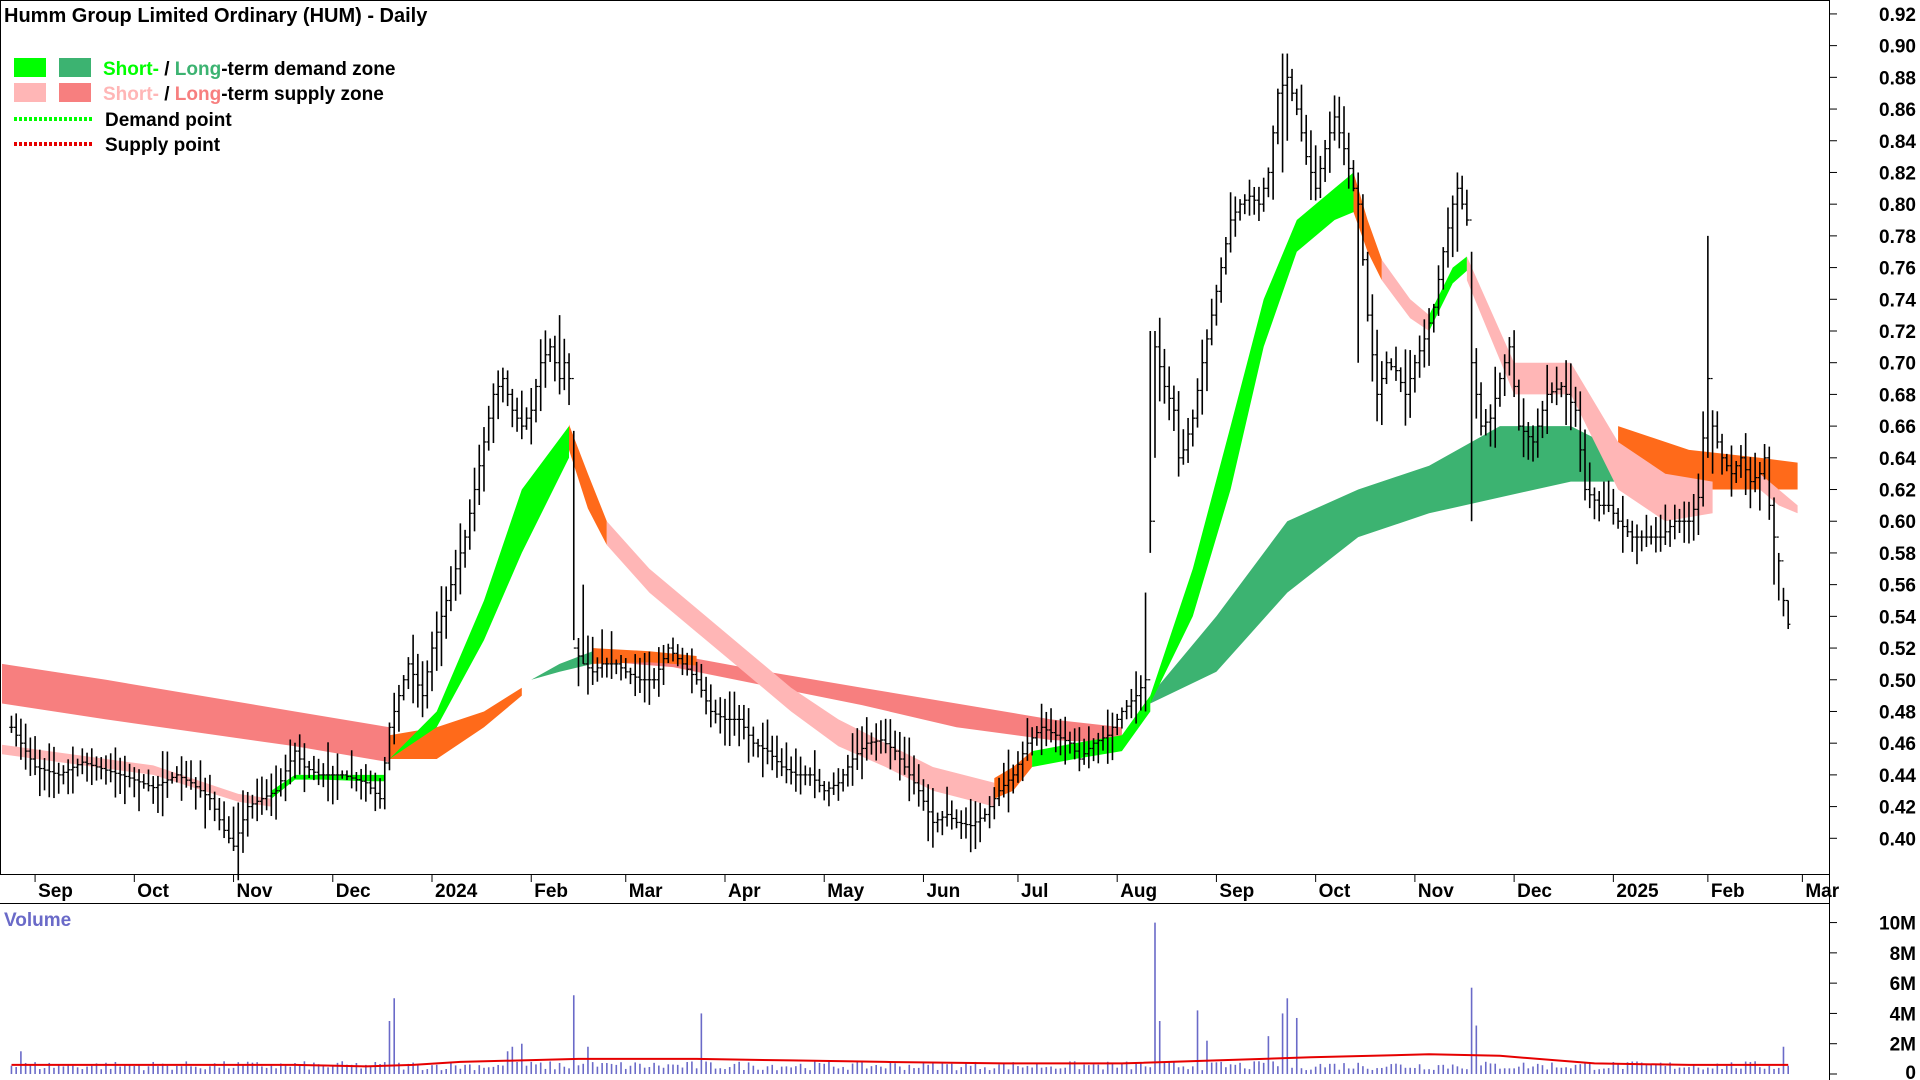 Image resolution: width=1920 pixels, height=1080 pixels. Describe the element at coordinates (588, 484) in the screenshot. I see `zone-orange-after-peak` at that location.